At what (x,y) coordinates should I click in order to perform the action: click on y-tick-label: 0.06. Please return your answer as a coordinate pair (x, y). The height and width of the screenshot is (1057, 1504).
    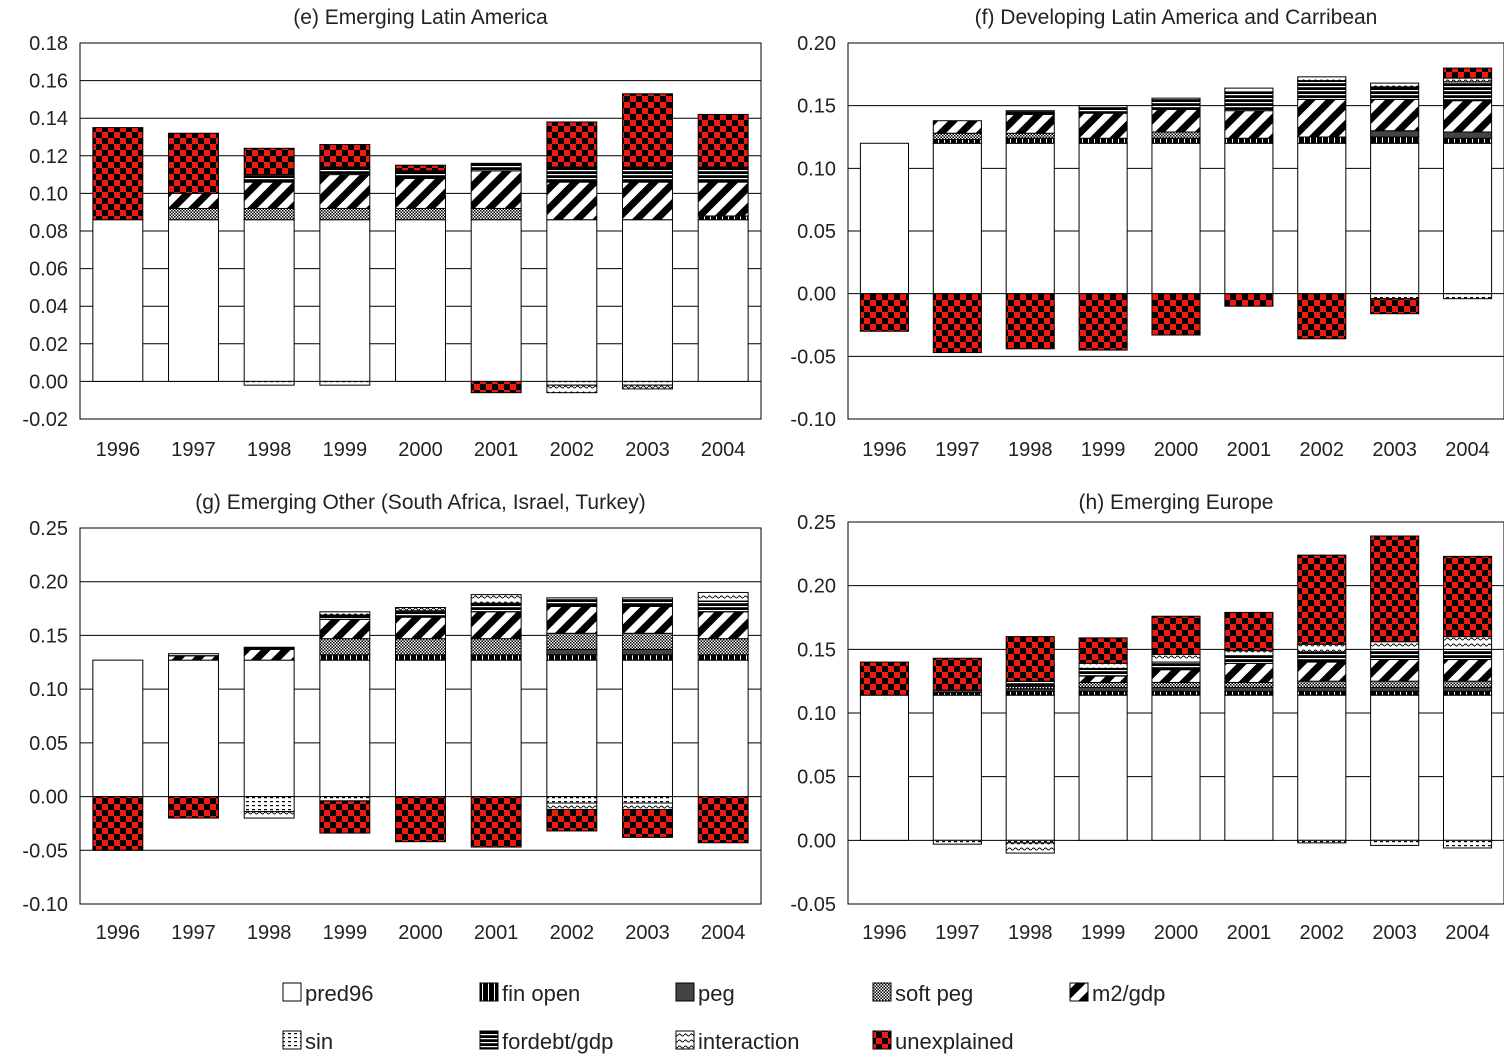
    Looking at the image, I should click on (48, 270).